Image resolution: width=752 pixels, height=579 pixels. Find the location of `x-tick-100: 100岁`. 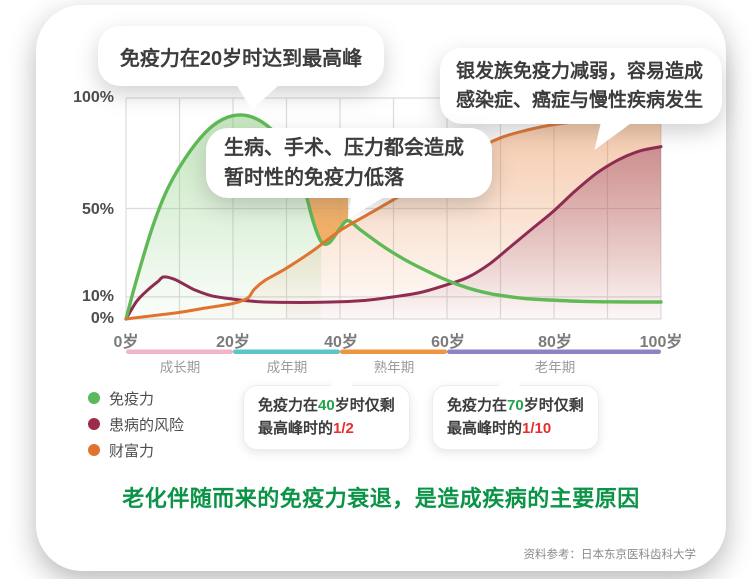

x-tick-100: 100岁 is located at coordinates (661, 342).